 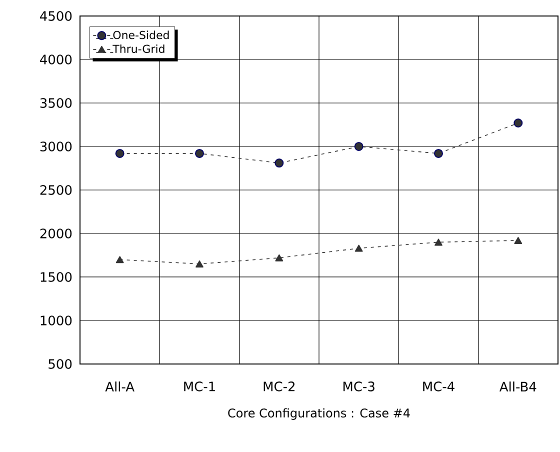 What do you see at coordinates (141, 35) in the screenshot?
I see `legend-label: One-Sided` at bounding box center [141, 35].